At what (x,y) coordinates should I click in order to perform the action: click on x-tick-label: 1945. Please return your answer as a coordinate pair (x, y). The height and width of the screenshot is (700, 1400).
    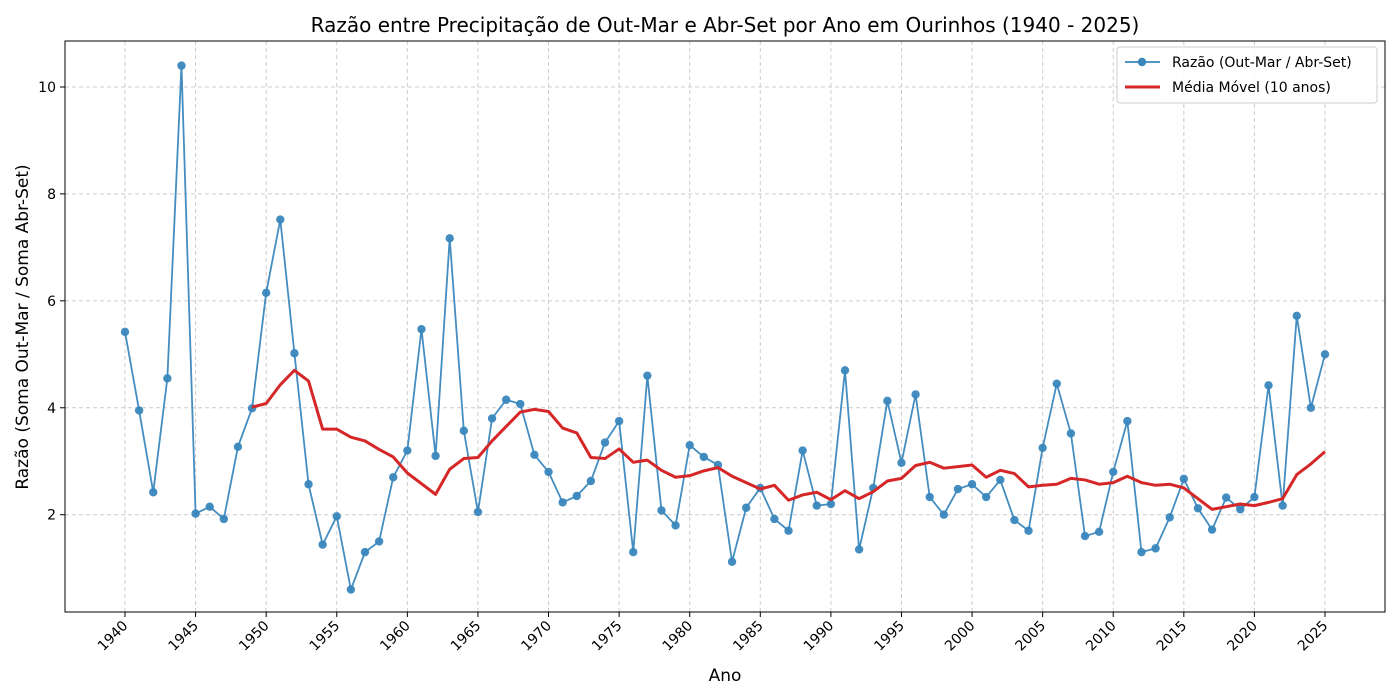
    Looking at the image, I should click on (184, 636).